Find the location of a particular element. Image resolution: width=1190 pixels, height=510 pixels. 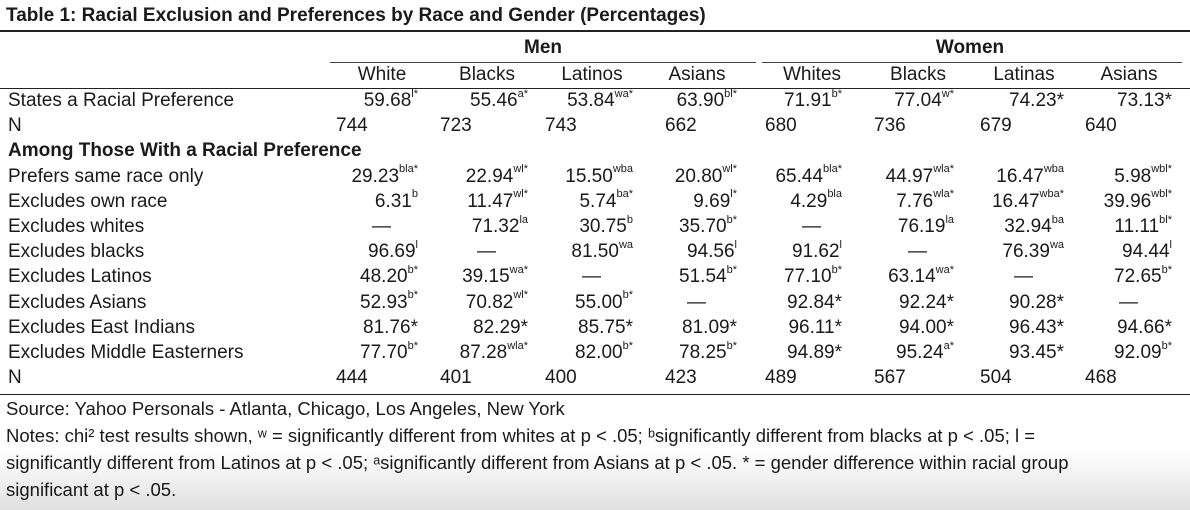

table-cell: 22.94wl* is located at coordinates (496, 176).